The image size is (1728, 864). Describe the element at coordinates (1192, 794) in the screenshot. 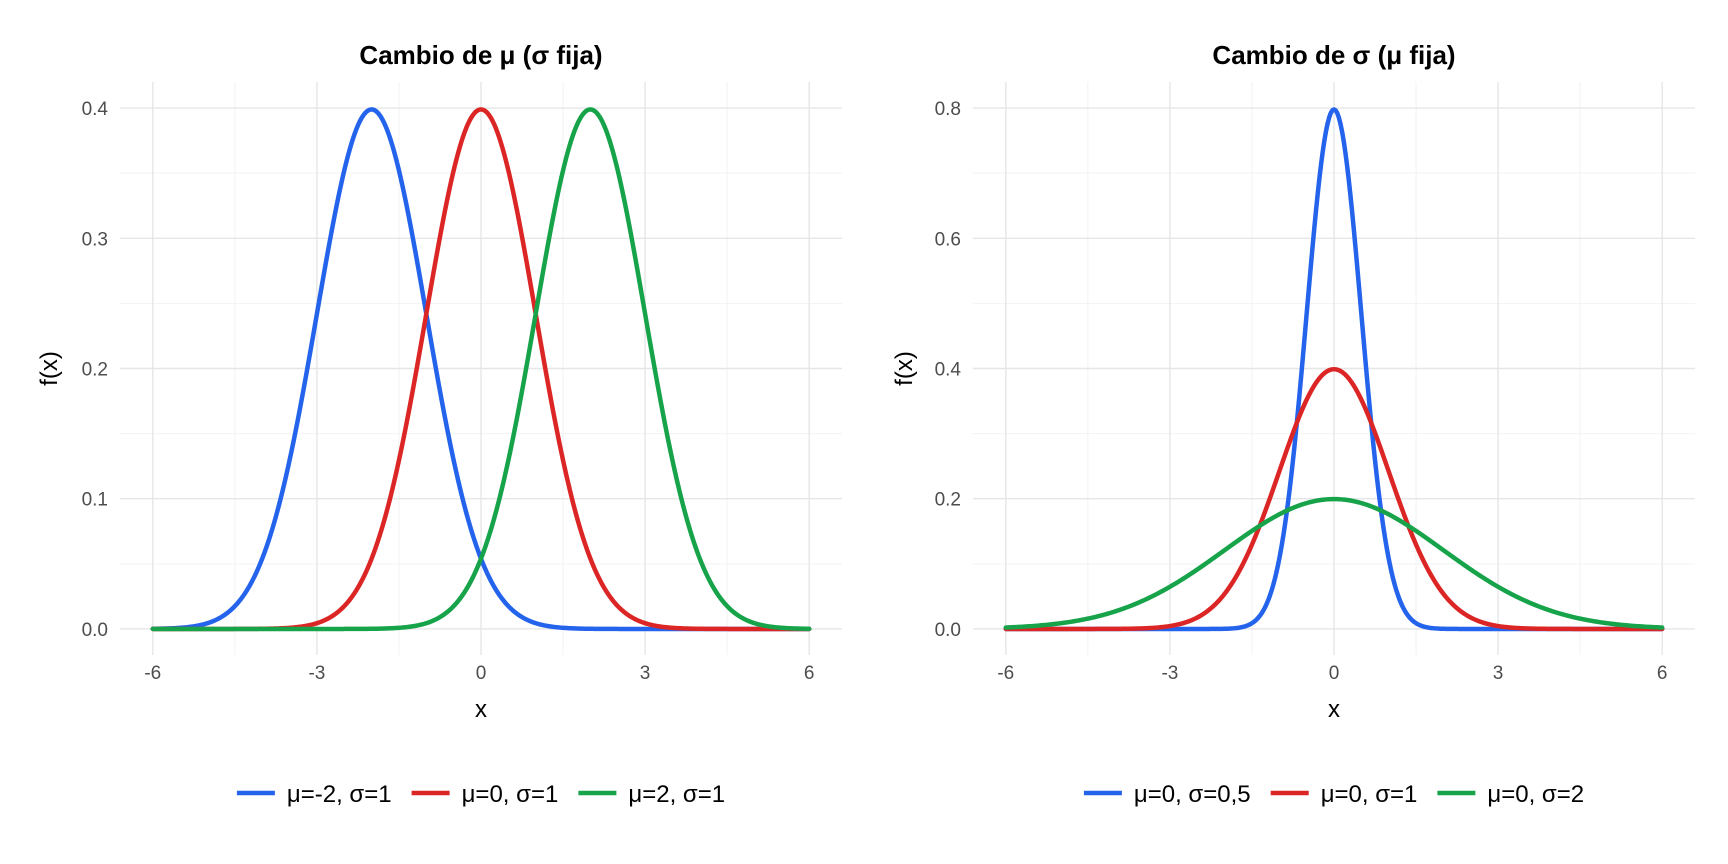

I see `legend-label: μ=0, σ=0,5` at that location.